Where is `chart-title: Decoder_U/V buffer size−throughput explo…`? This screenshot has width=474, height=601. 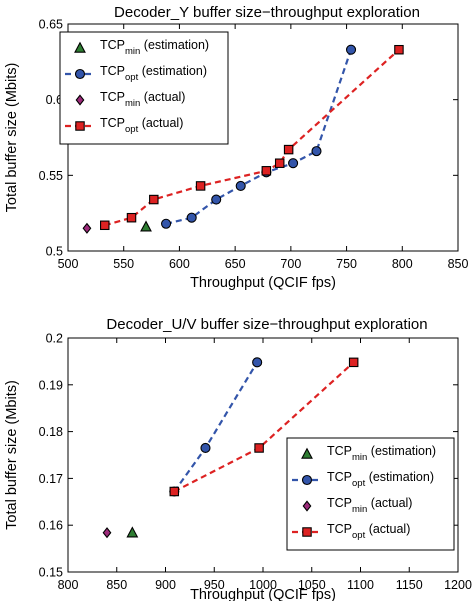 chart-title: Decoder_U/V buffer size−throughput explo… is located at coordinates (266, 324).